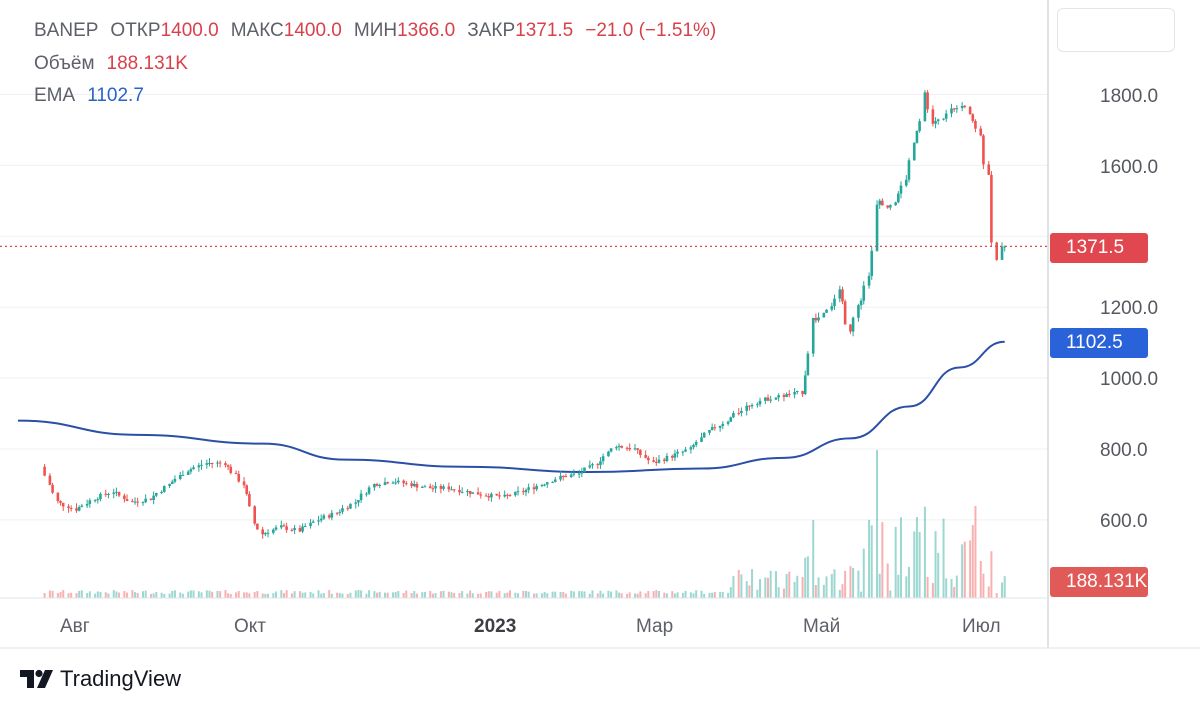 The height and width of the screenshot is (712, 1200). Describe the element at coordinates (99, 679) in the screenshot. I see `tradingview-logo: TradingView` at that location.